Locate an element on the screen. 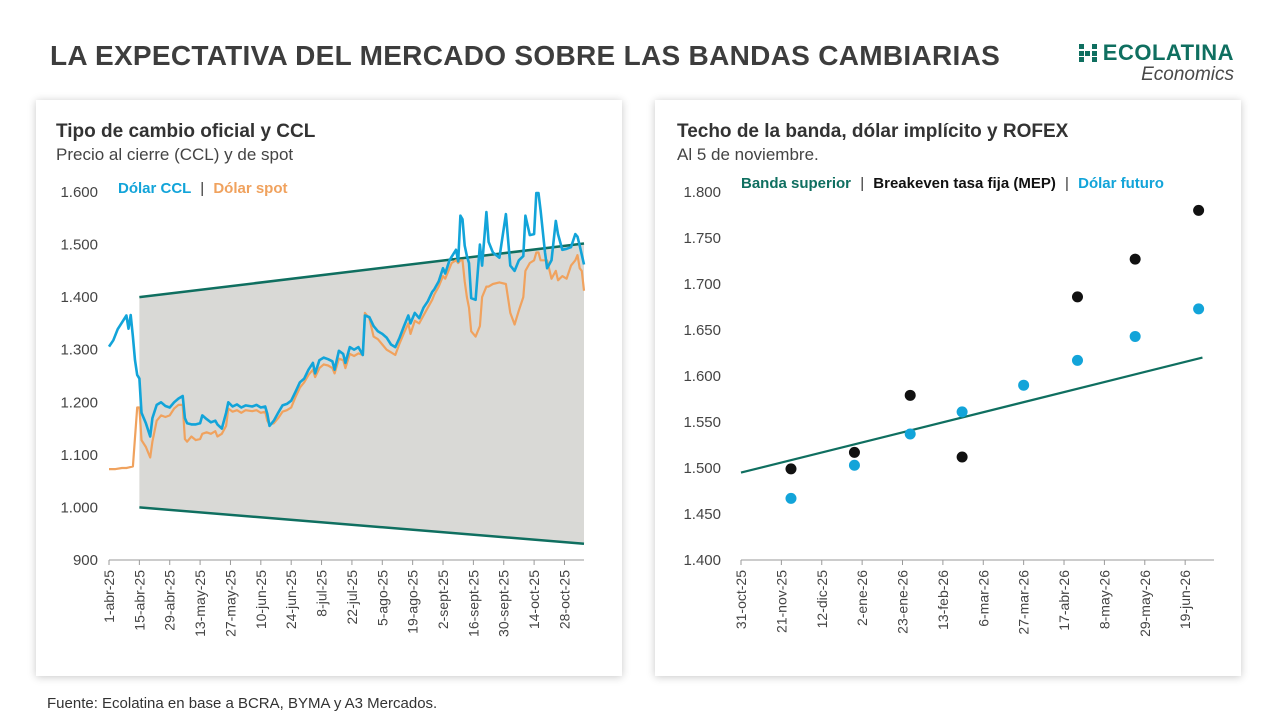  x-tick-label: 15-abr-25 is located at coordinates (139, 600).